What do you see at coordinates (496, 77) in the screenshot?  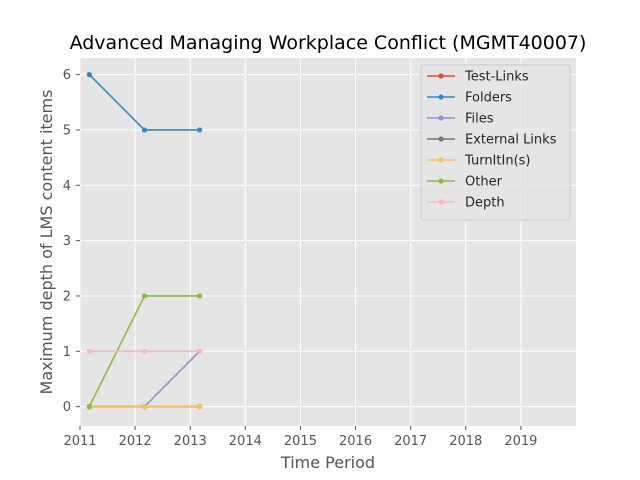 I see `legend-label-test-links: Test-Links` at bounding box center [496, 77].